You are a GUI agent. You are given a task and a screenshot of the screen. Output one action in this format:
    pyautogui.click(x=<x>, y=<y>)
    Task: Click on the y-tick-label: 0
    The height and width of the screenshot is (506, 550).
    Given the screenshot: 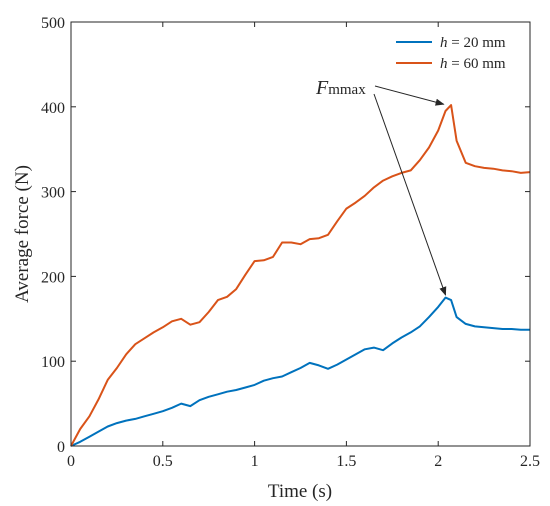 What is the action you would take?
    pyautogui.click(x=61, y=447)
    